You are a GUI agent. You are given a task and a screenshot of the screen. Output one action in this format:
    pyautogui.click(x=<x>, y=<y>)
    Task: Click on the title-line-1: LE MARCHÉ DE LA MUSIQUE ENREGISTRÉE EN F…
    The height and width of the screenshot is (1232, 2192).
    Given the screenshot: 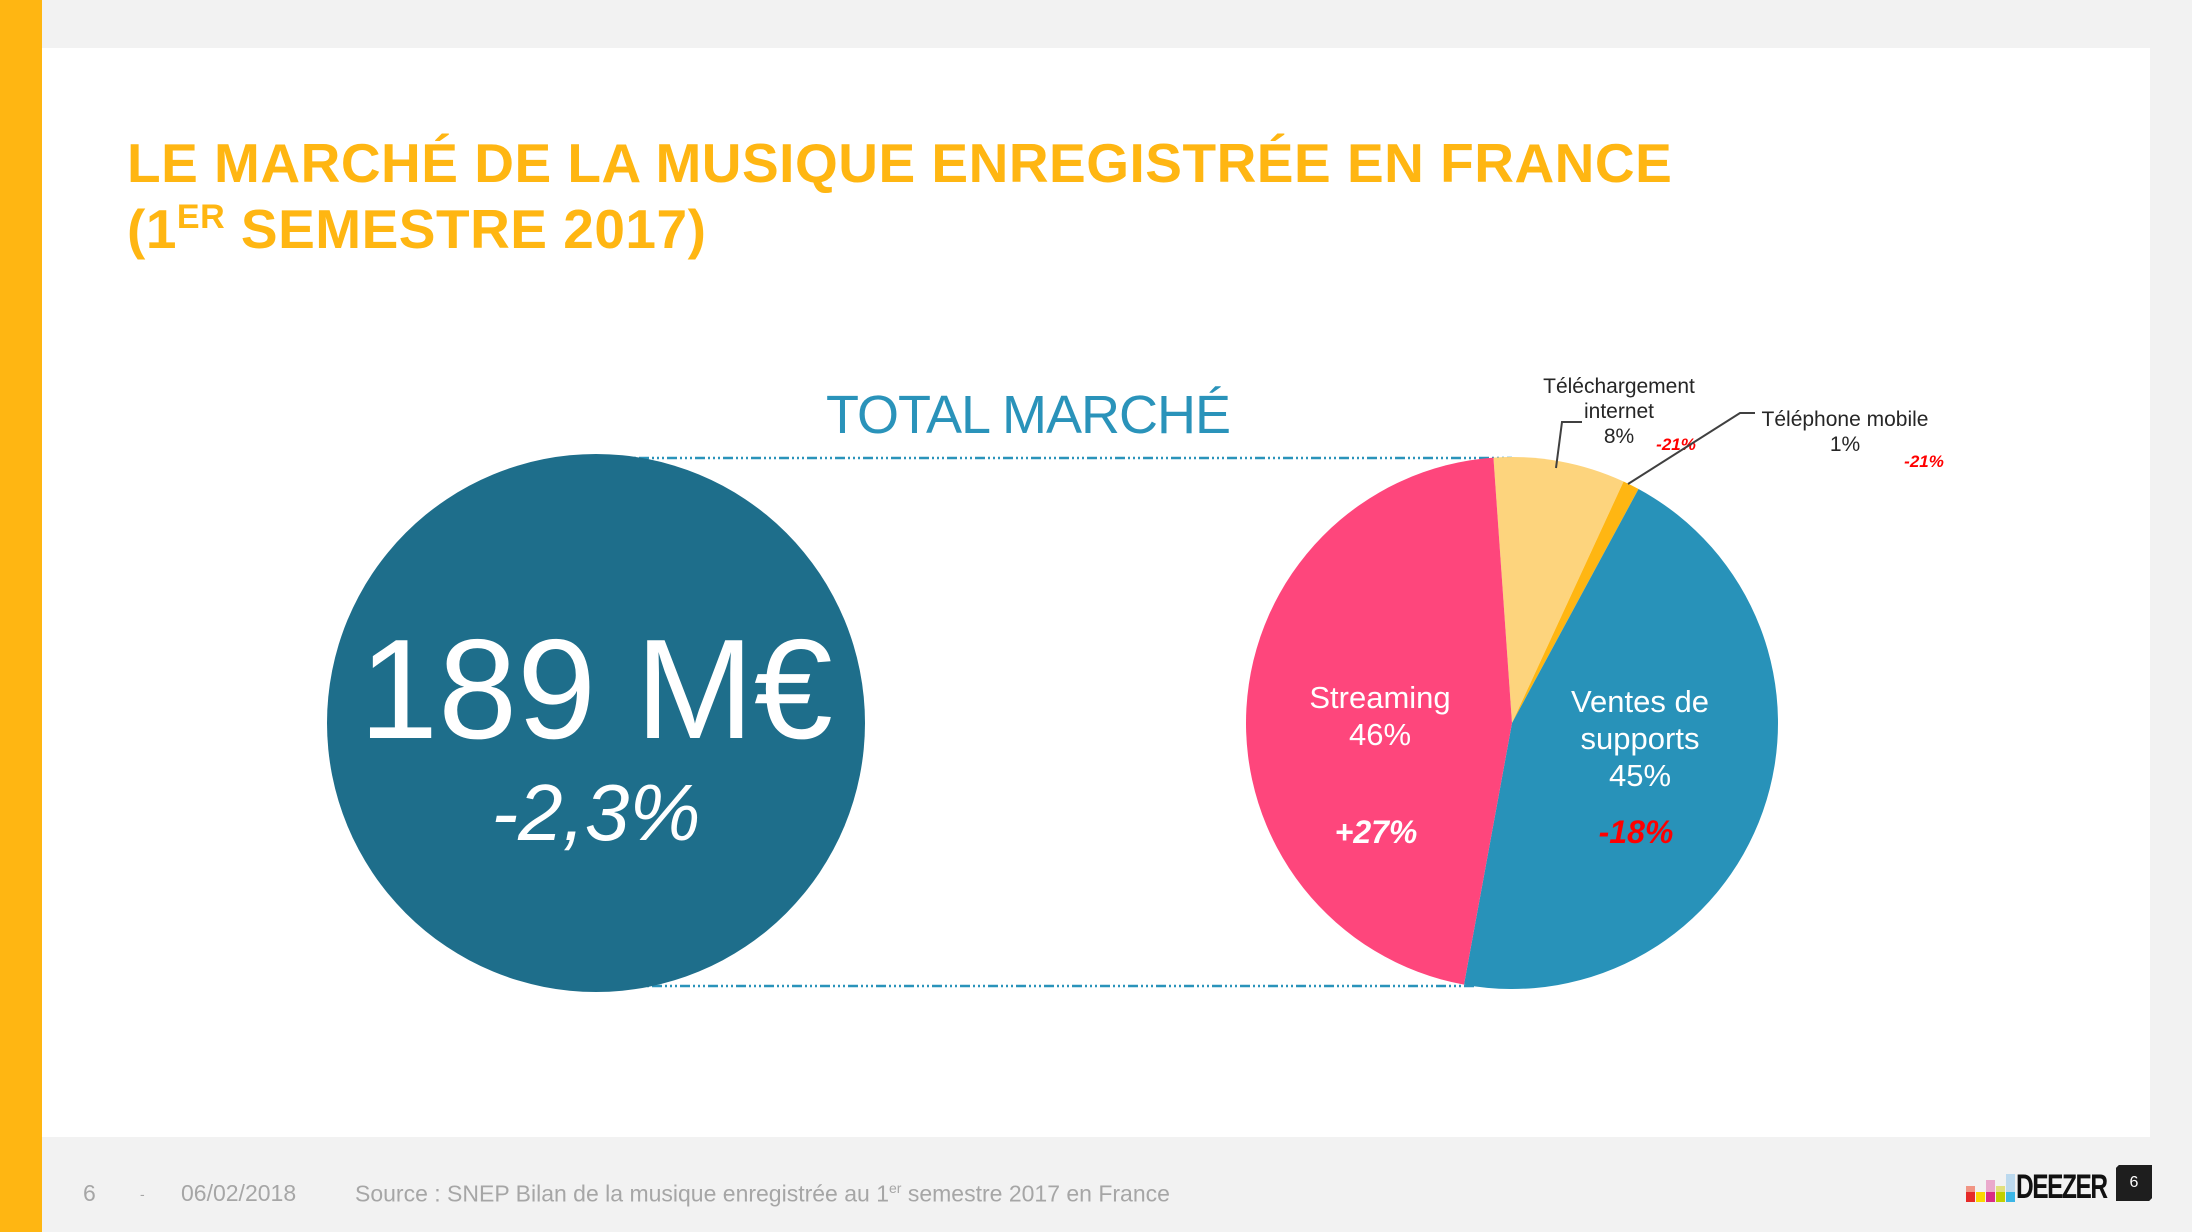 What is the action you would take?
    pyautogui.click(x=900, y=163)
    